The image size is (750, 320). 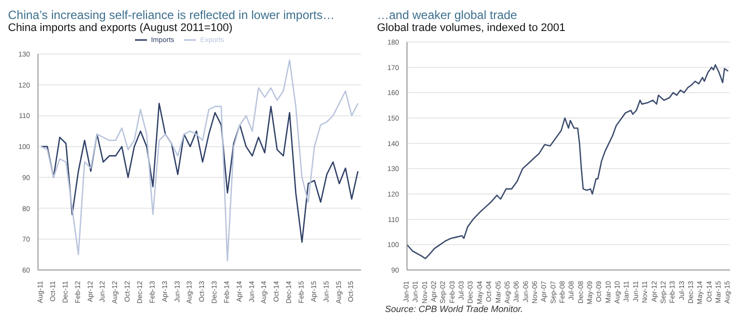 I want to click on chart-subtitle: Global trade volumes, indexed to 2001, so click(x=471, y=28).